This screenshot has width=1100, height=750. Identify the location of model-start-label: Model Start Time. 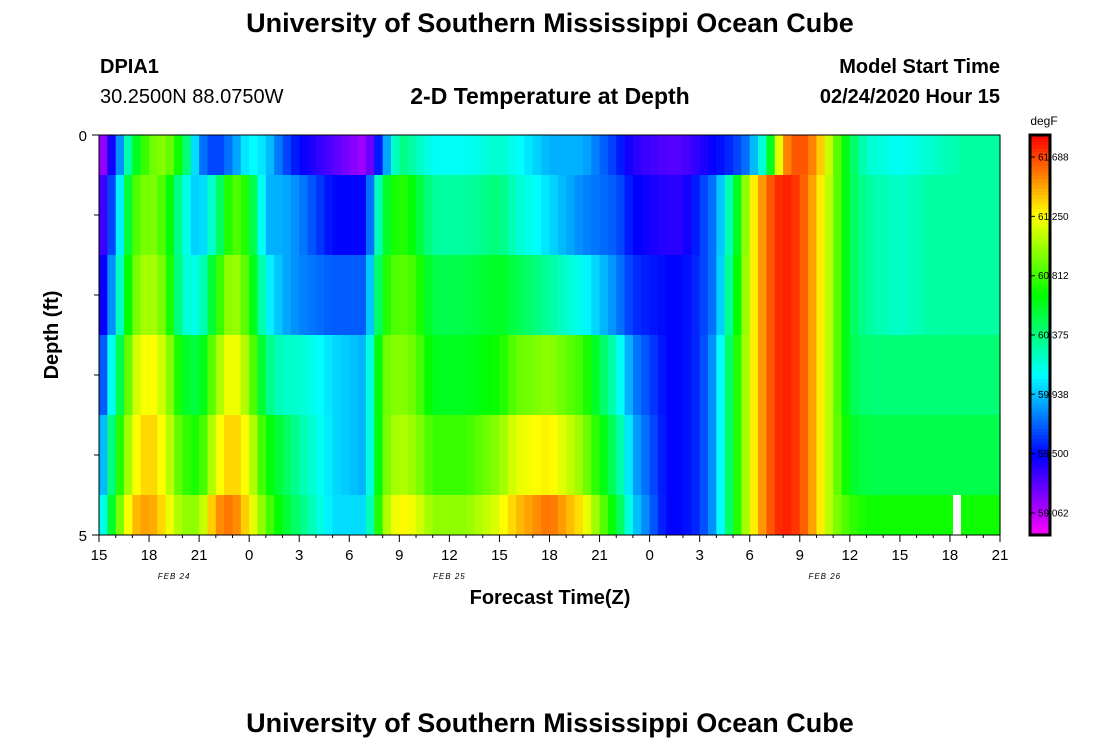
(919, 67).